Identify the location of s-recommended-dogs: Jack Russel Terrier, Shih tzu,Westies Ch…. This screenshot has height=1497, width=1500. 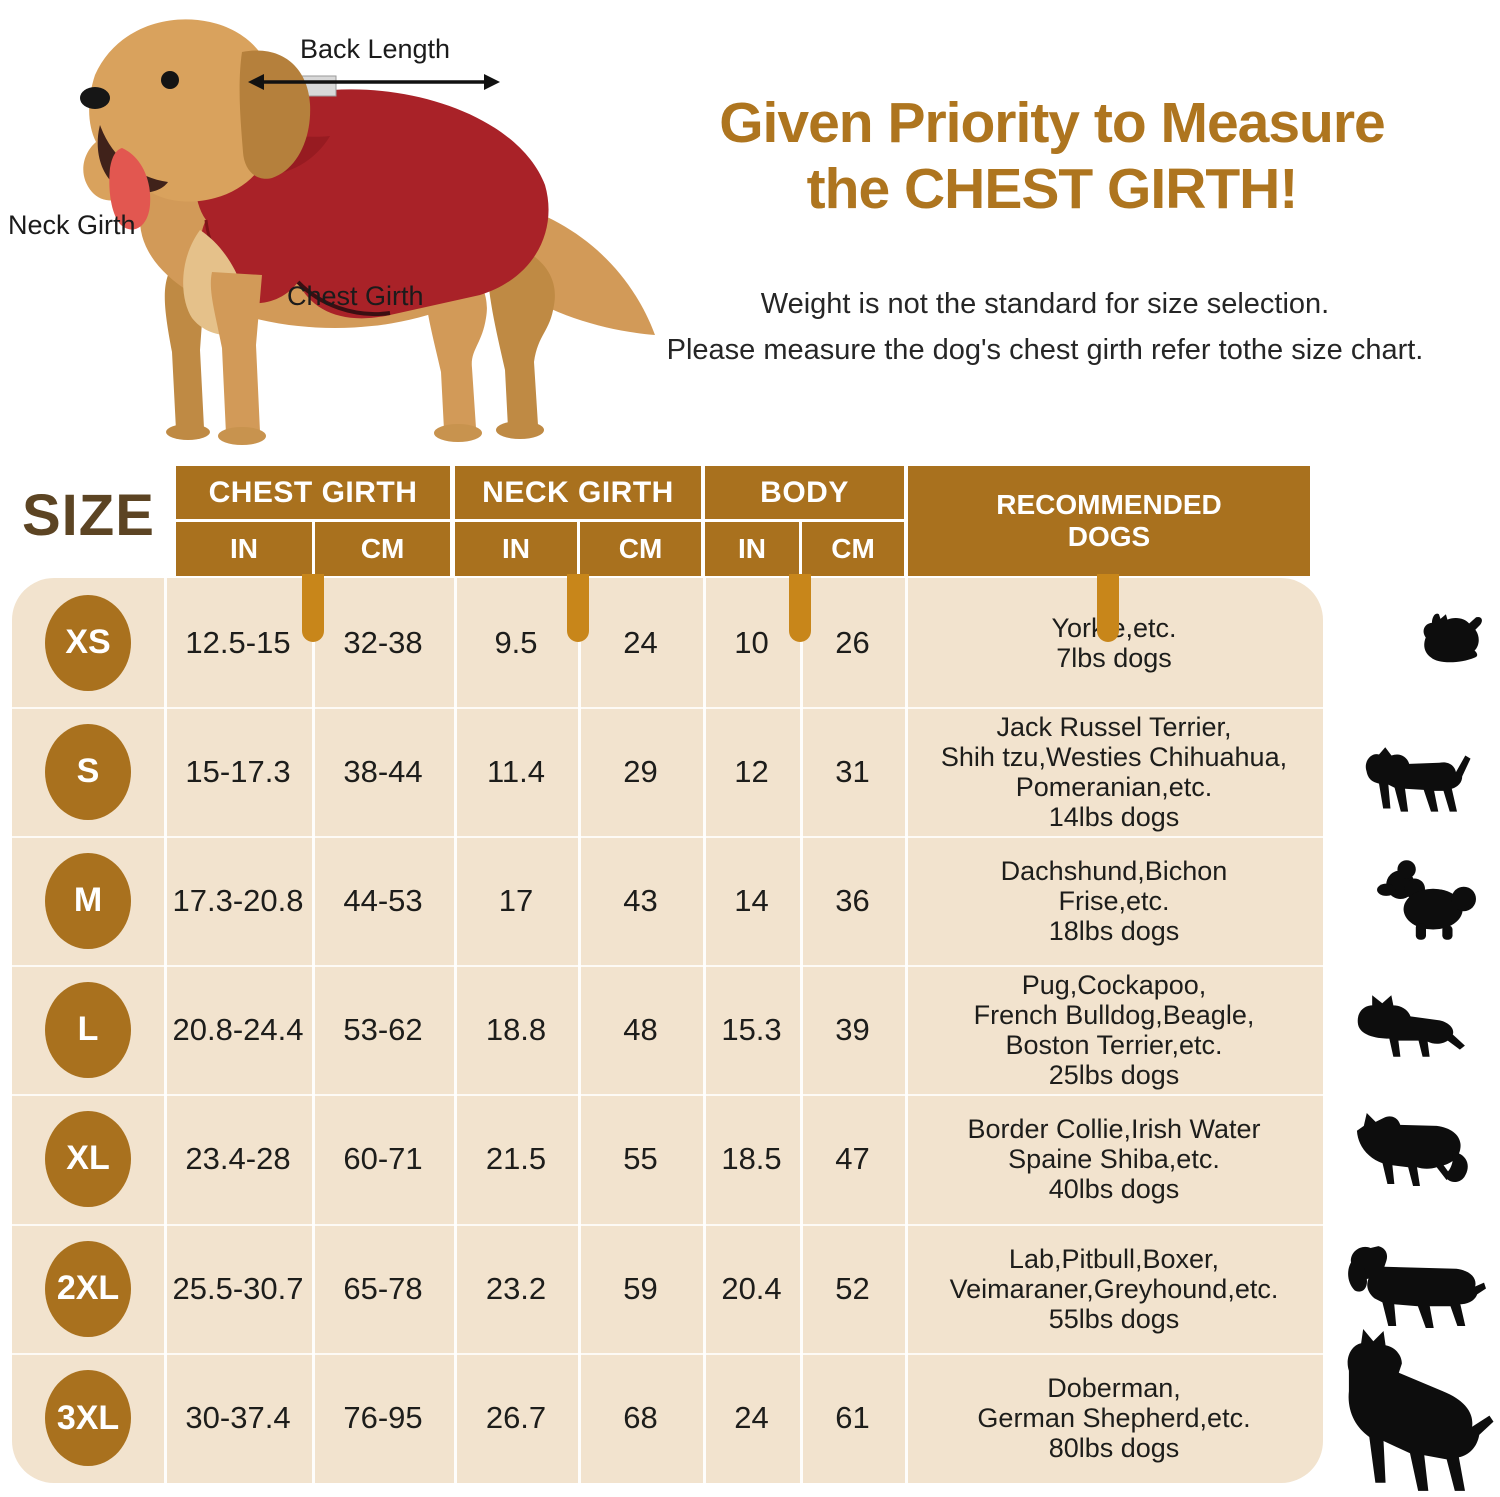
(1114, 772).